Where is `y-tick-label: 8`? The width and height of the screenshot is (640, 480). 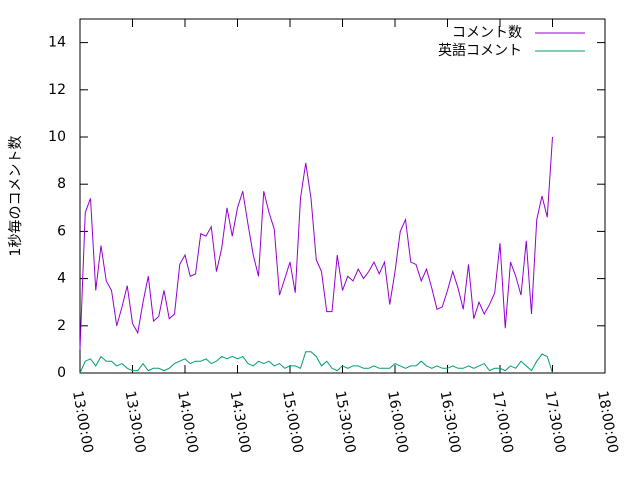
y-tick-label: 8 is located at coordinates (61, 184).